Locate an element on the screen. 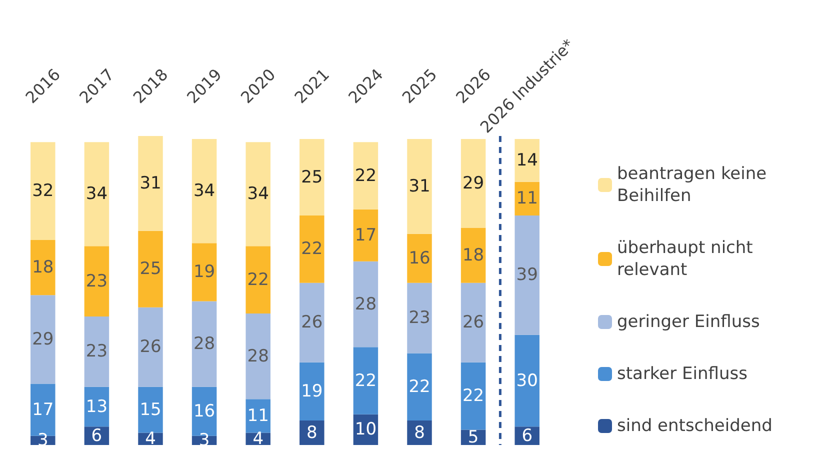 The image size is (827, 453). data-label: 13 is located at coordinates (97, 406).